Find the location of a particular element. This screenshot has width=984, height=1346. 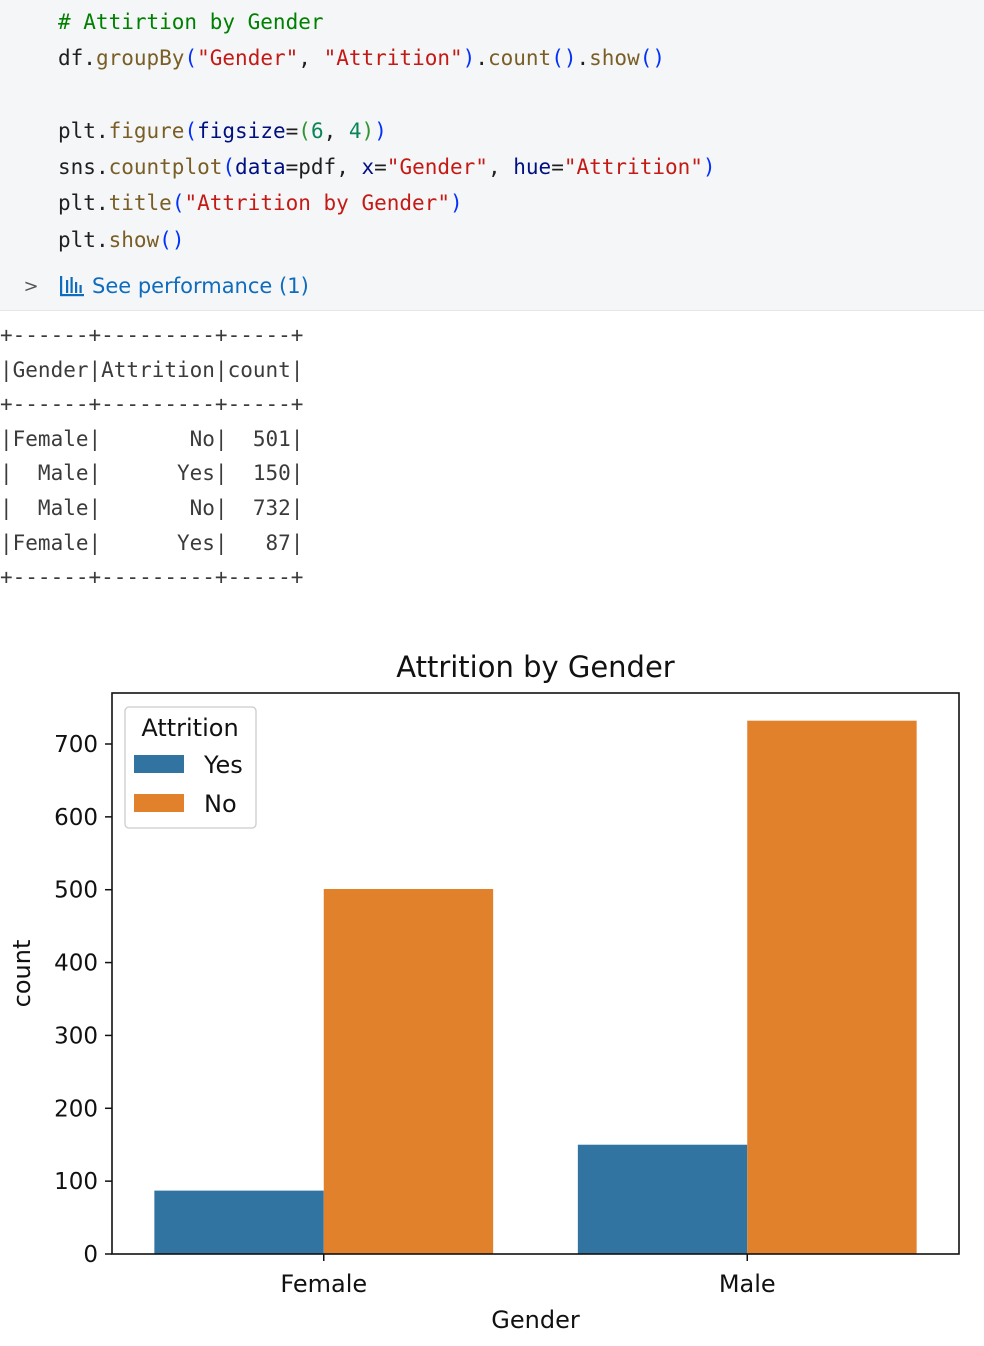

bar-chart-icon is located at coordinates (72, 286).